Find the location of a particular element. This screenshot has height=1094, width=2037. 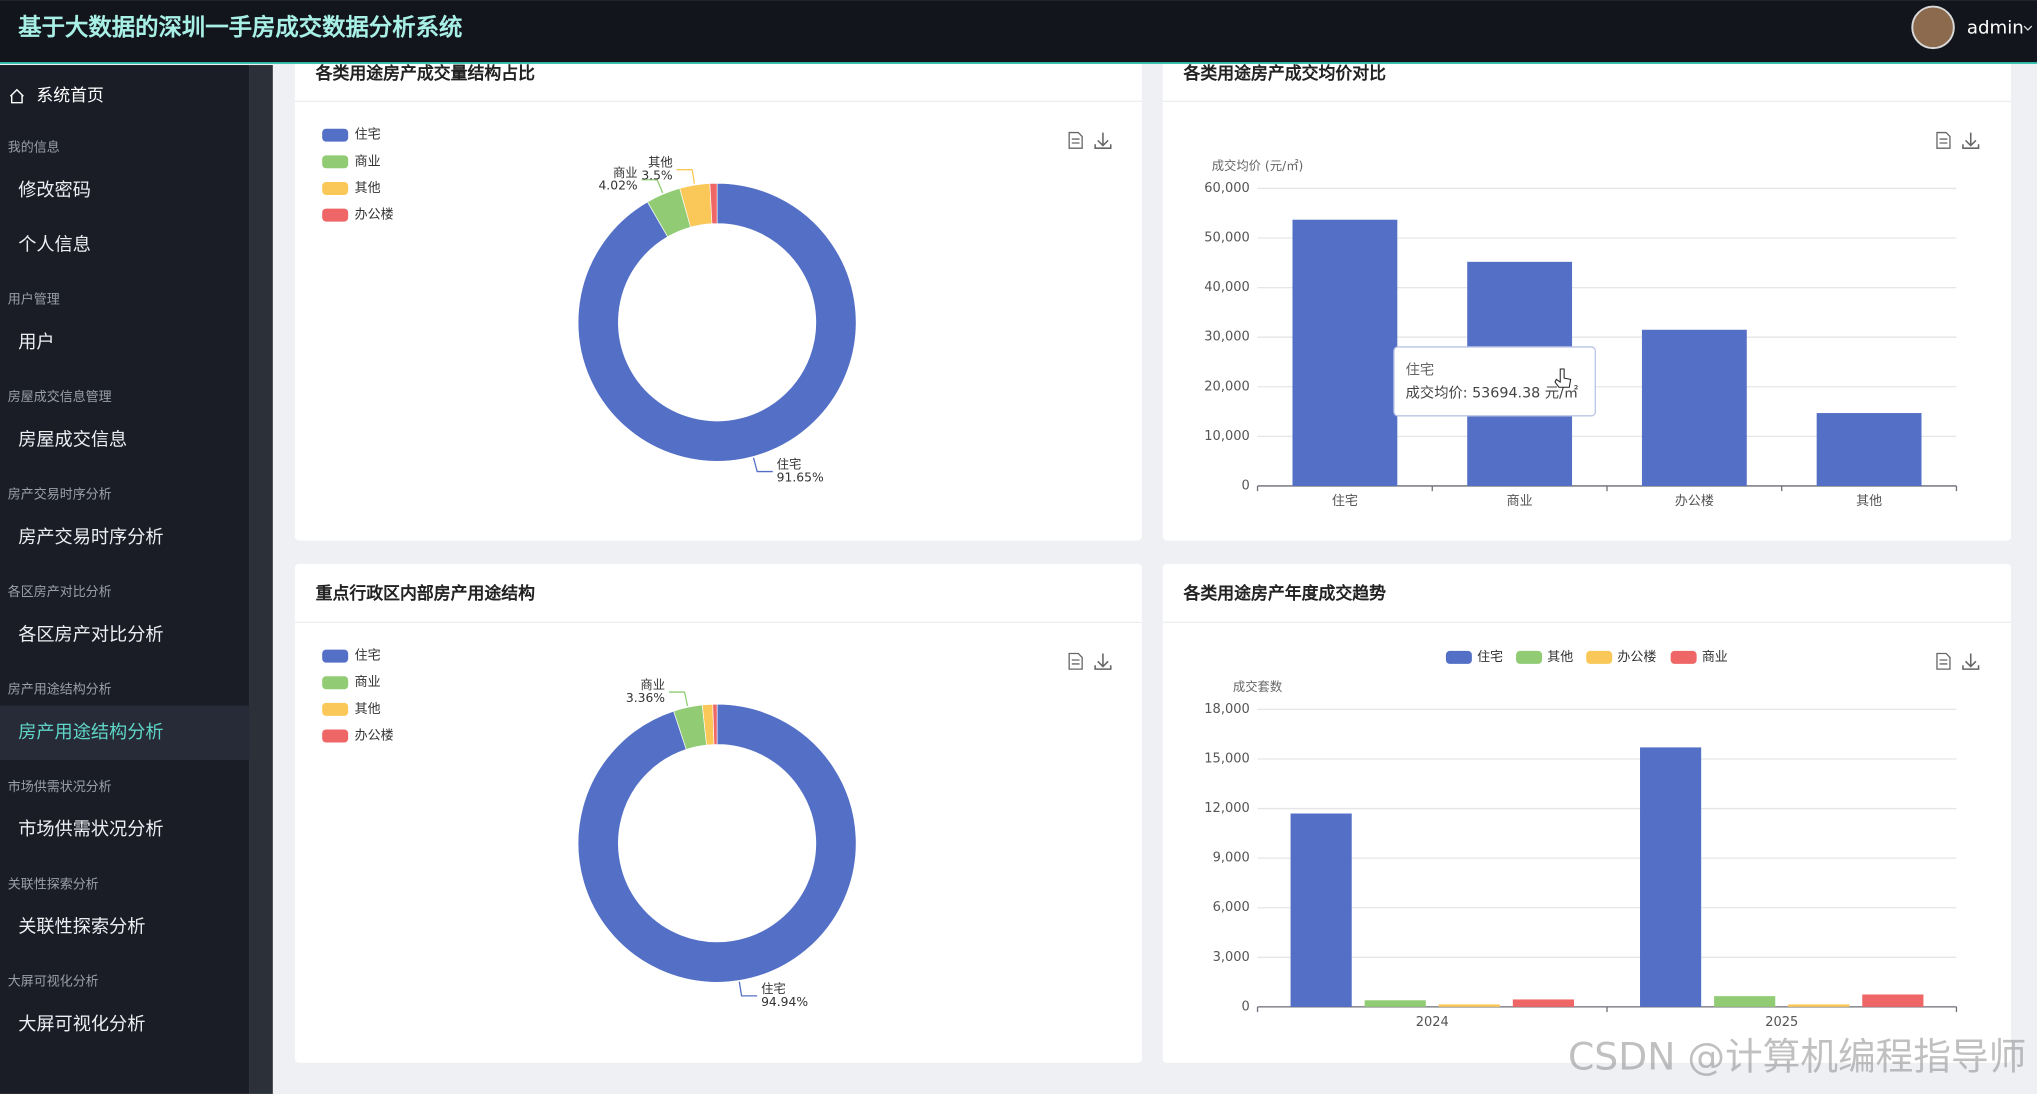

sidebar-item: 大屏可视化分析 is located at coordinates (81, 1024).